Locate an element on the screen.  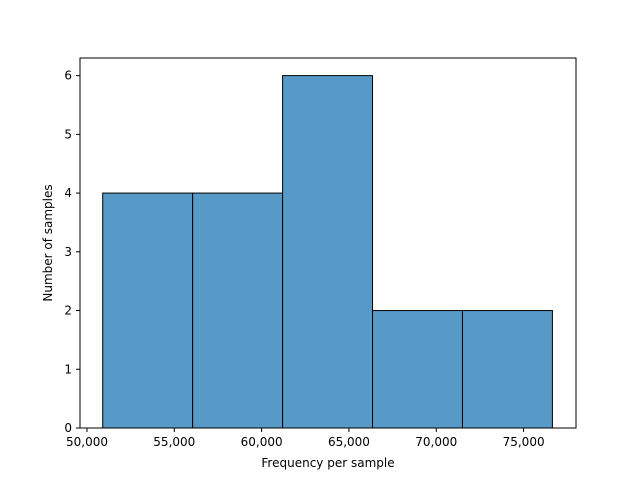
x-tick-label: 75,000 is located at coordinates (524, 442).